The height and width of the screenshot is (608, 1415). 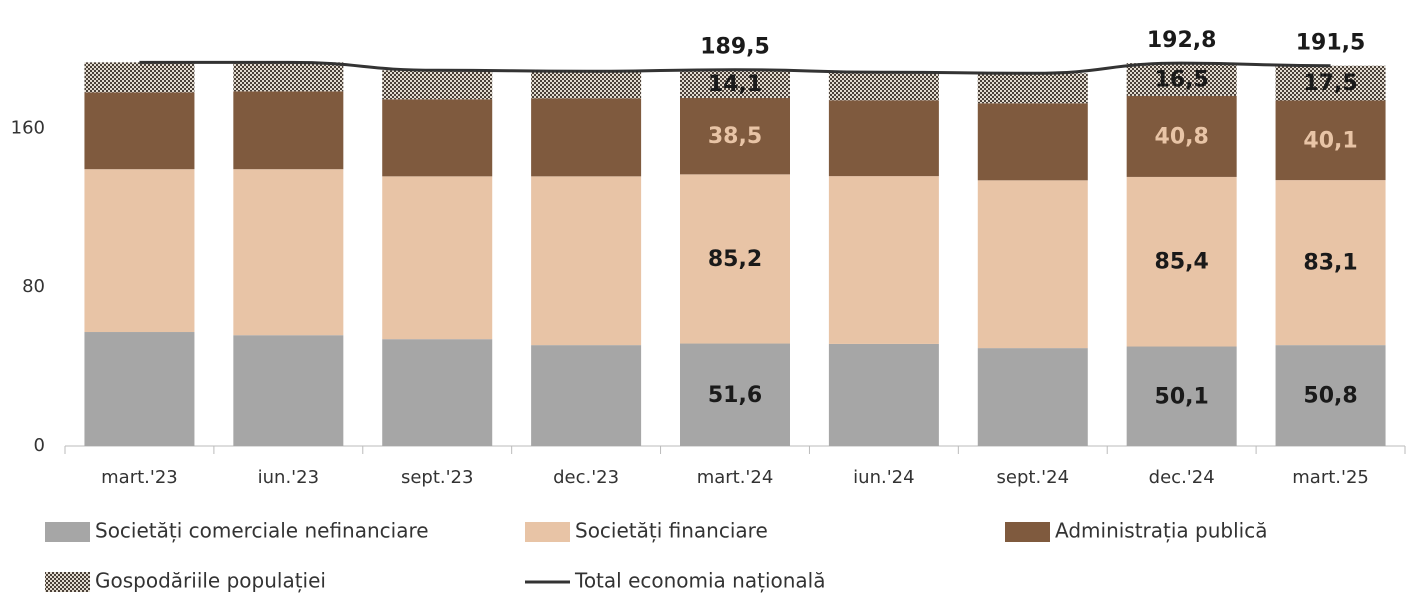 I want to click on legend-label: Total economia națională, so click(x=699, y=581).